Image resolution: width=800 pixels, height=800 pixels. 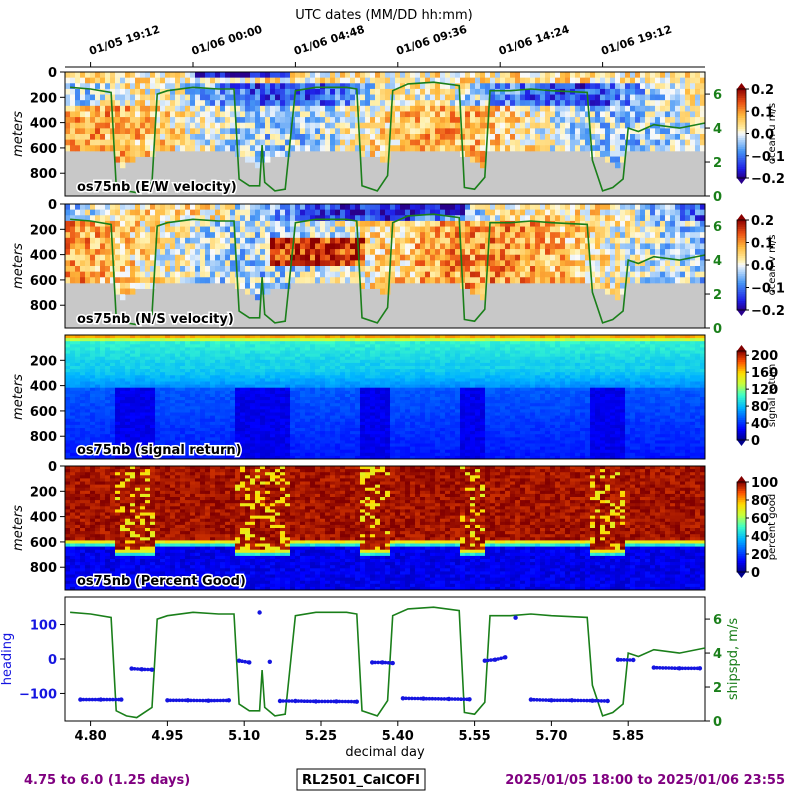 What do you see at coordinates (768, 157) in the screenshot?
I see `colorbar-tick-label: −0.1` at bounding box center [768, 157].